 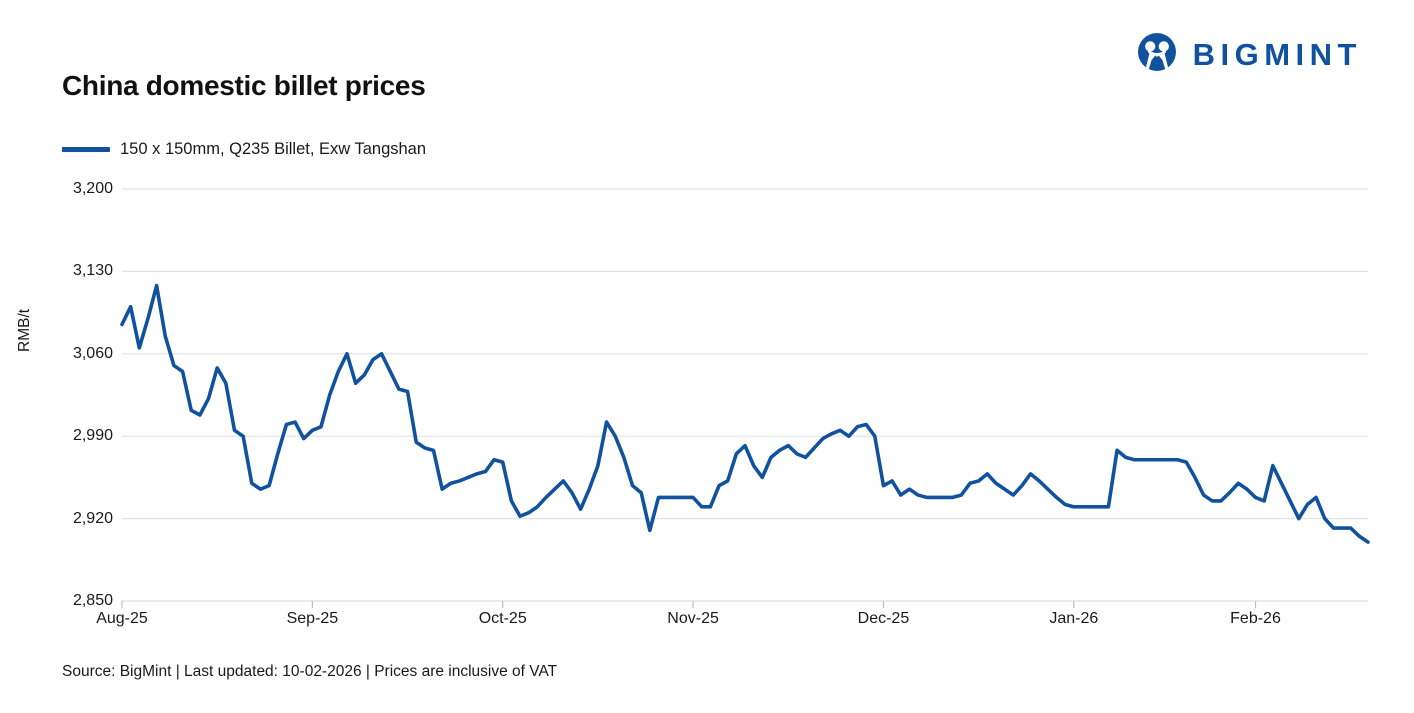 What do you see at coordinates (92, 436) in the screenshot?
I see `y-axis-tick-label: 2,990` at bounding box center [92, 436].